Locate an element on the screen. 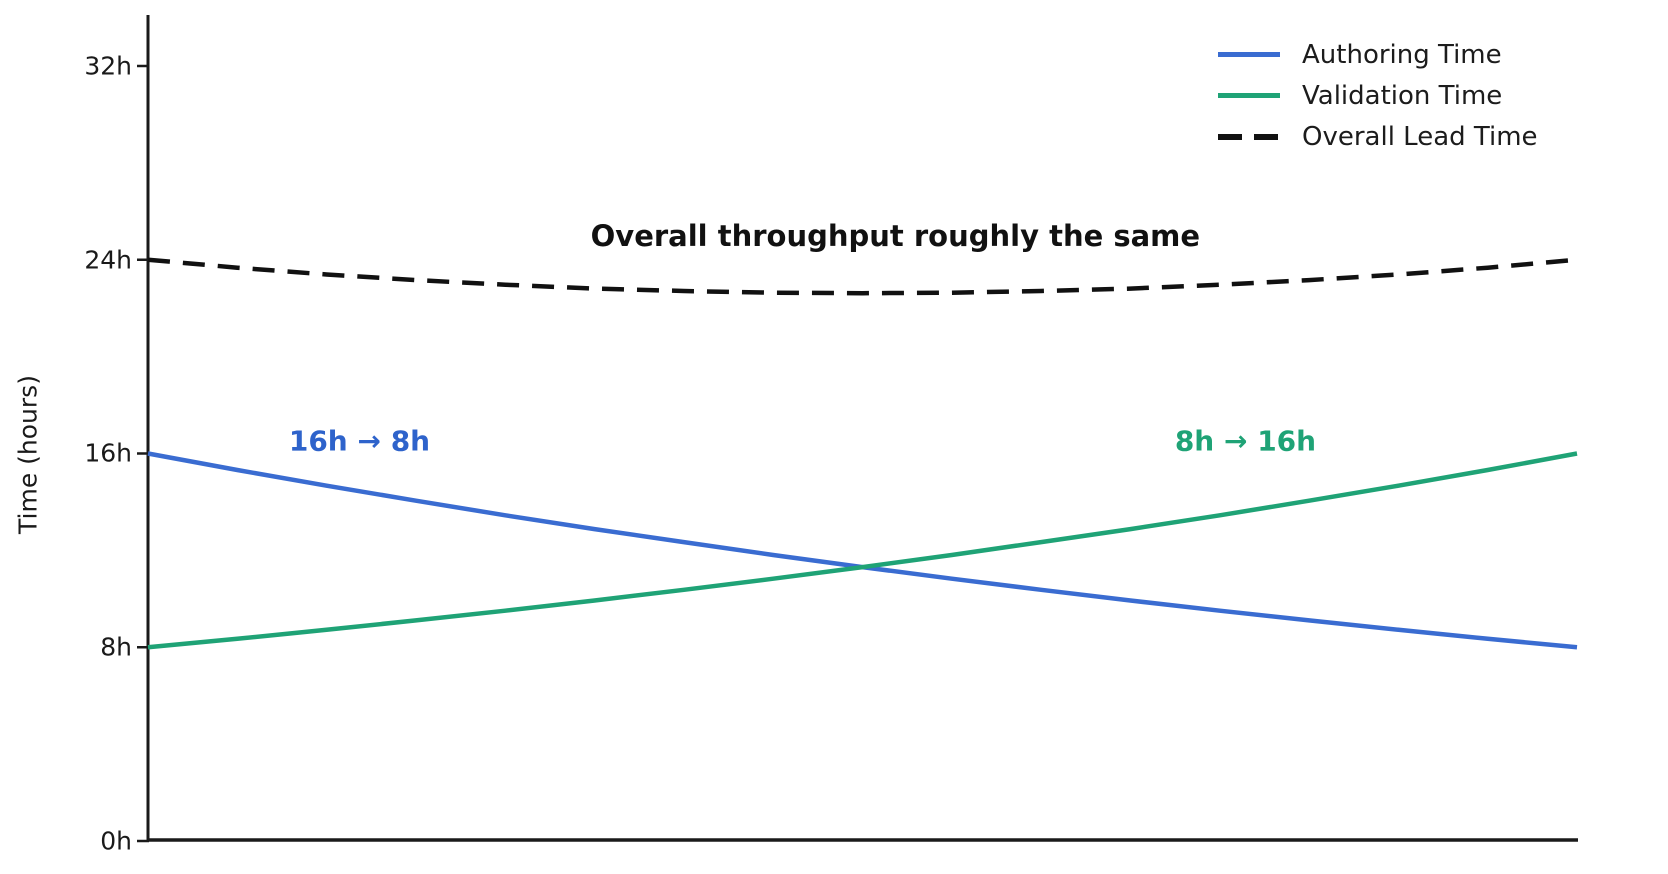  y-tick-marks is located at coordinates (143, 453).